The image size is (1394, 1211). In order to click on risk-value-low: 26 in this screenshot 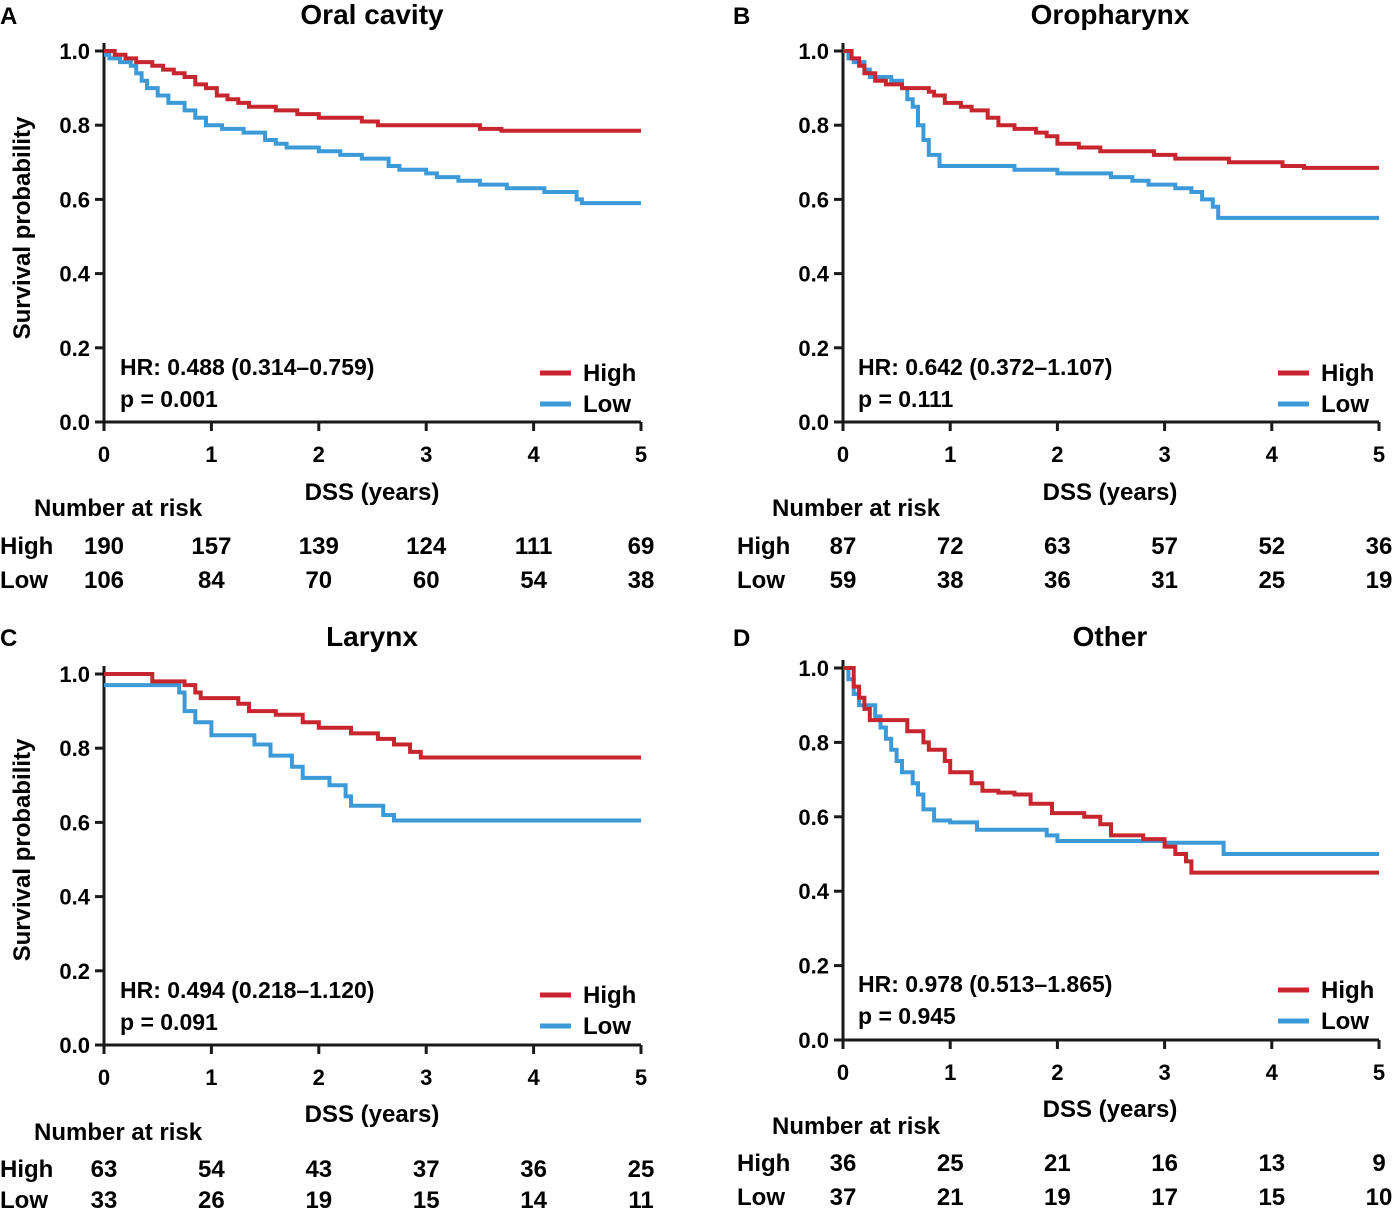, I will do `click(211, 1199)`.